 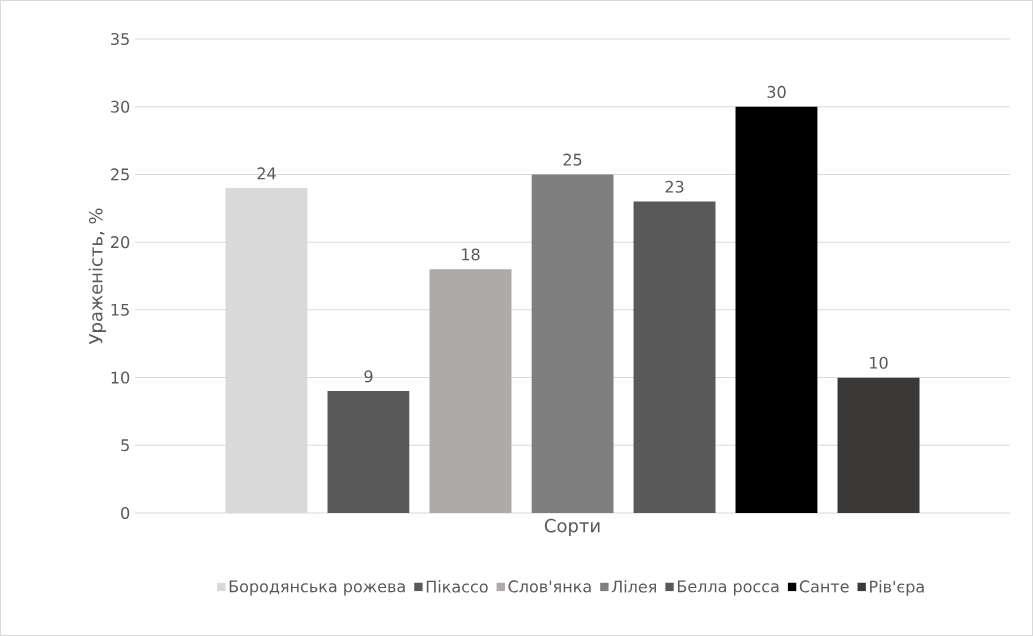 I want to click on y-tick-label: 20, so click(x=120, y=242).